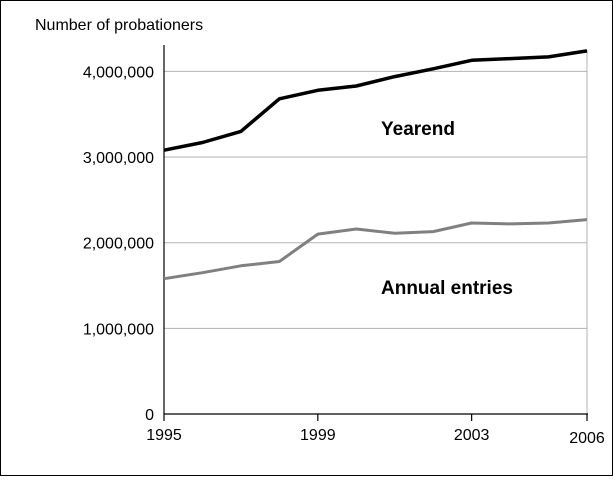 The height and width of the screenshot is (480, 613). Describe the element at coordinates (318, 435) in the screenshot. I see `x-tick-label-1: 1999` at that location.